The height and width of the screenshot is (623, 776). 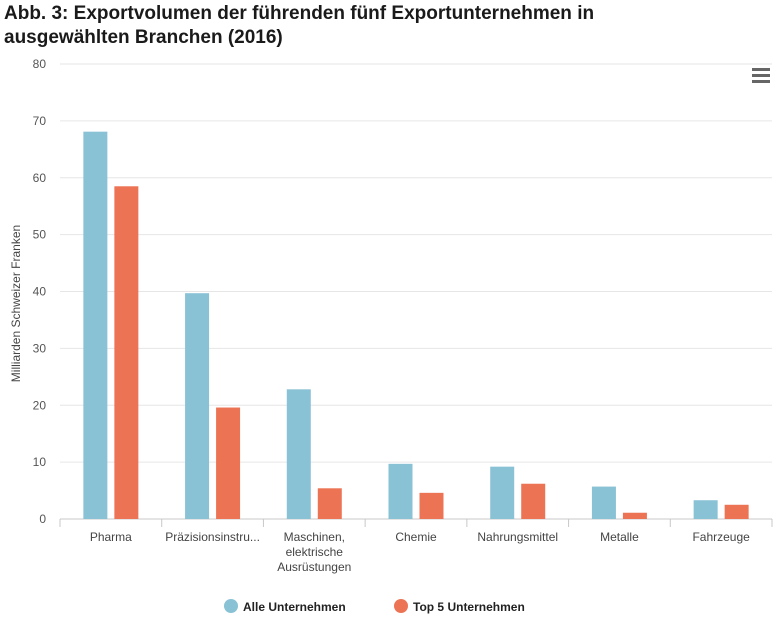 I want to click on hamburger-menu-icon, so click(x=761, y=76).